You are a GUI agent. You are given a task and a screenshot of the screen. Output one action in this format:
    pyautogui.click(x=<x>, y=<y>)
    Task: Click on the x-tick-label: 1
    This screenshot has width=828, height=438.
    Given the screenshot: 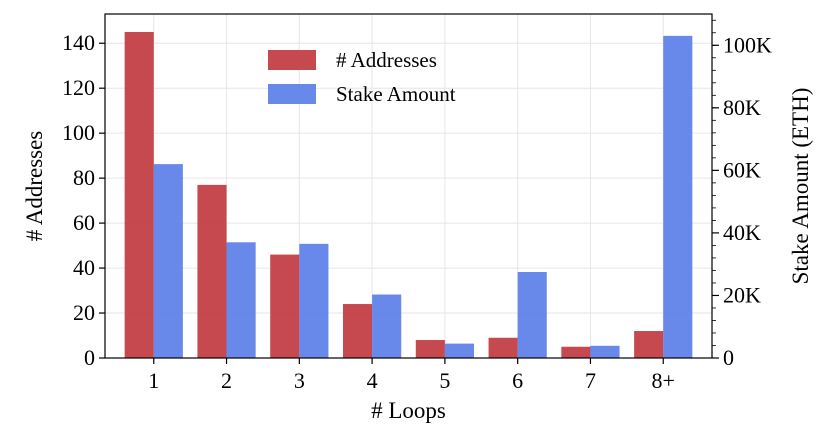 What is the action you would take?
    pyautogui.click(x=153, y=380)
    